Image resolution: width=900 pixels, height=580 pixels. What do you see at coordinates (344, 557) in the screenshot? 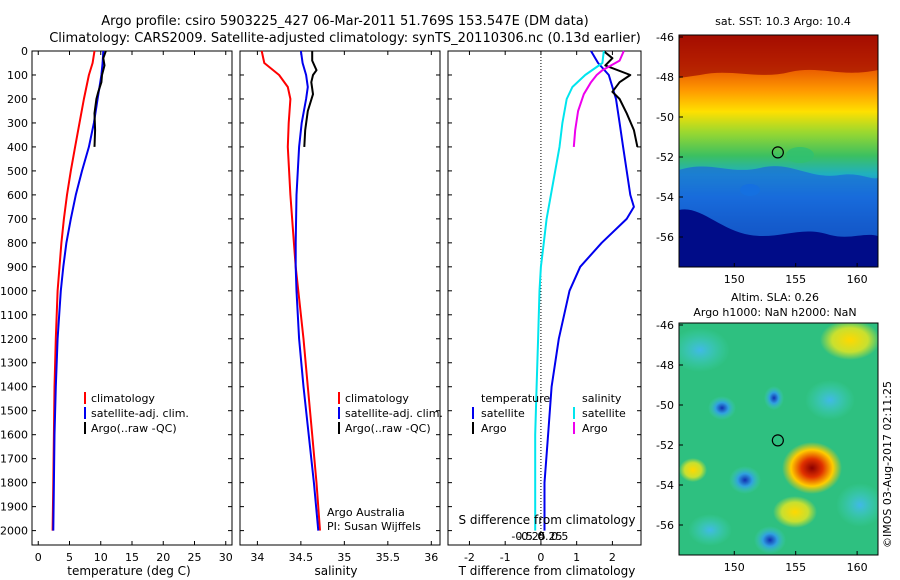
I see `x-tick-label: 35` at bounding box center [344, 557].